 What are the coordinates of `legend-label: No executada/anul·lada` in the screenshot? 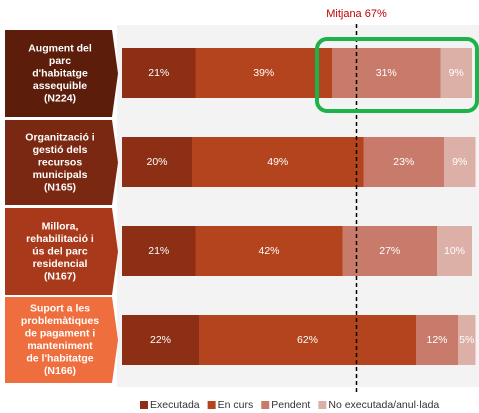 It's located at (383, 405).